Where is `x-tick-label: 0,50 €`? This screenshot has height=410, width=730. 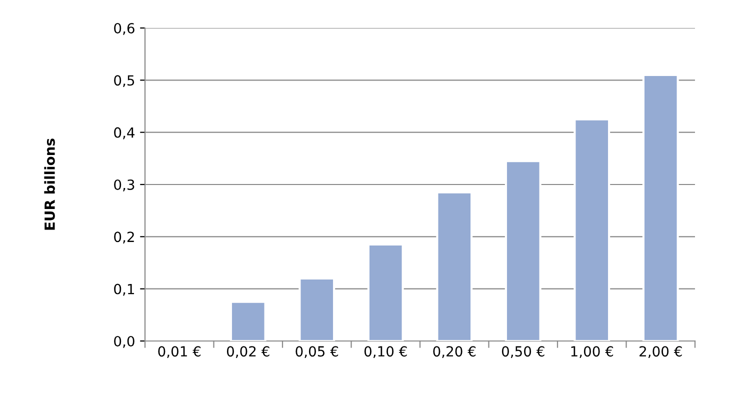
x-tick-label: 0,50 € is located at coordinates (523, 352).